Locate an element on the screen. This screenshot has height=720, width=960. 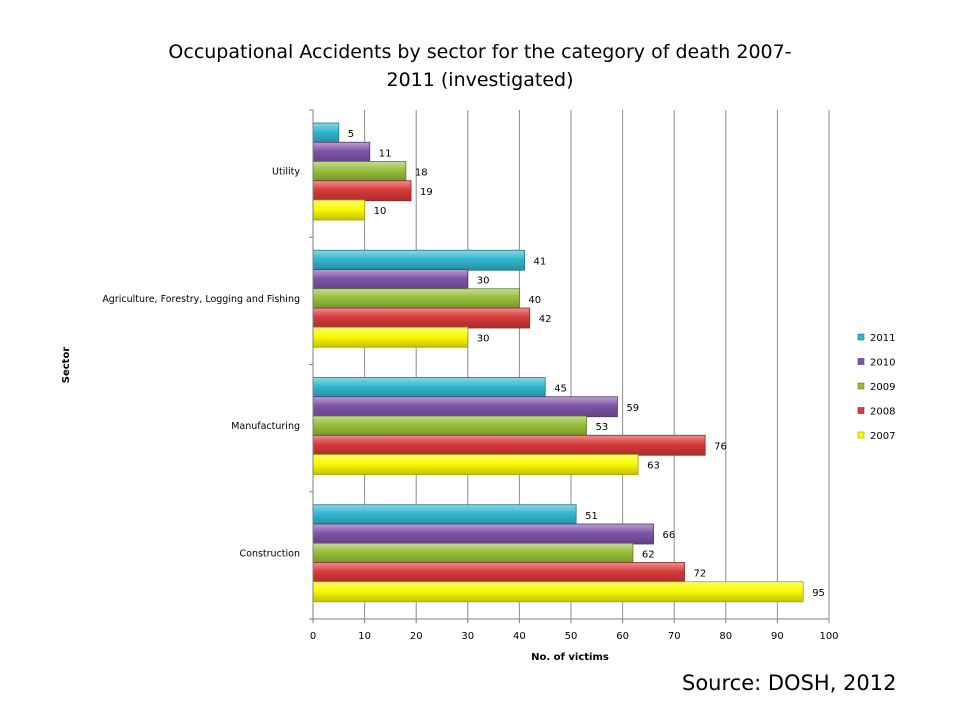
data-label: 45 is located at coordinates (560, 389).